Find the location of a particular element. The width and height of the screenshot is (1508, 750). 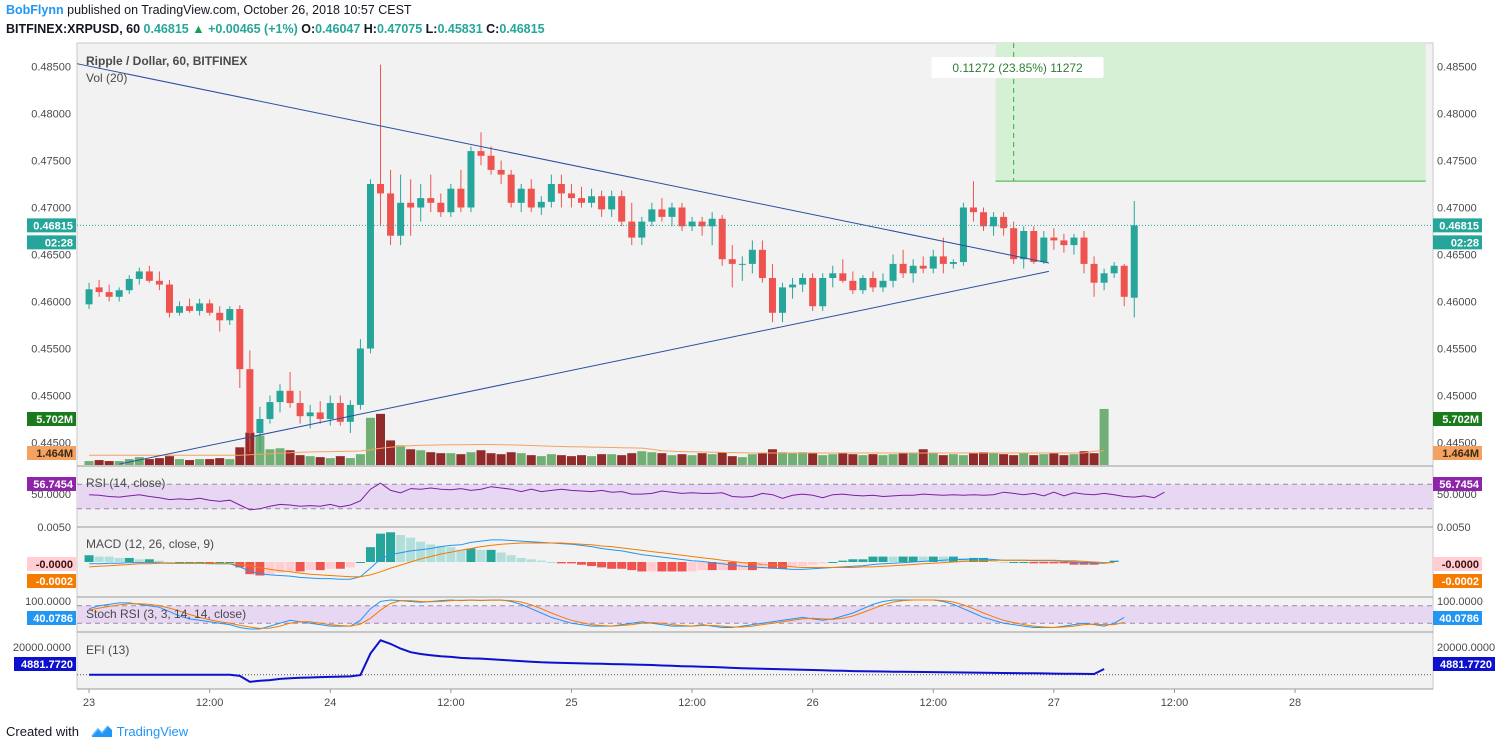

left-volume-ma-badge-bg is located at coordinates (51, 453).